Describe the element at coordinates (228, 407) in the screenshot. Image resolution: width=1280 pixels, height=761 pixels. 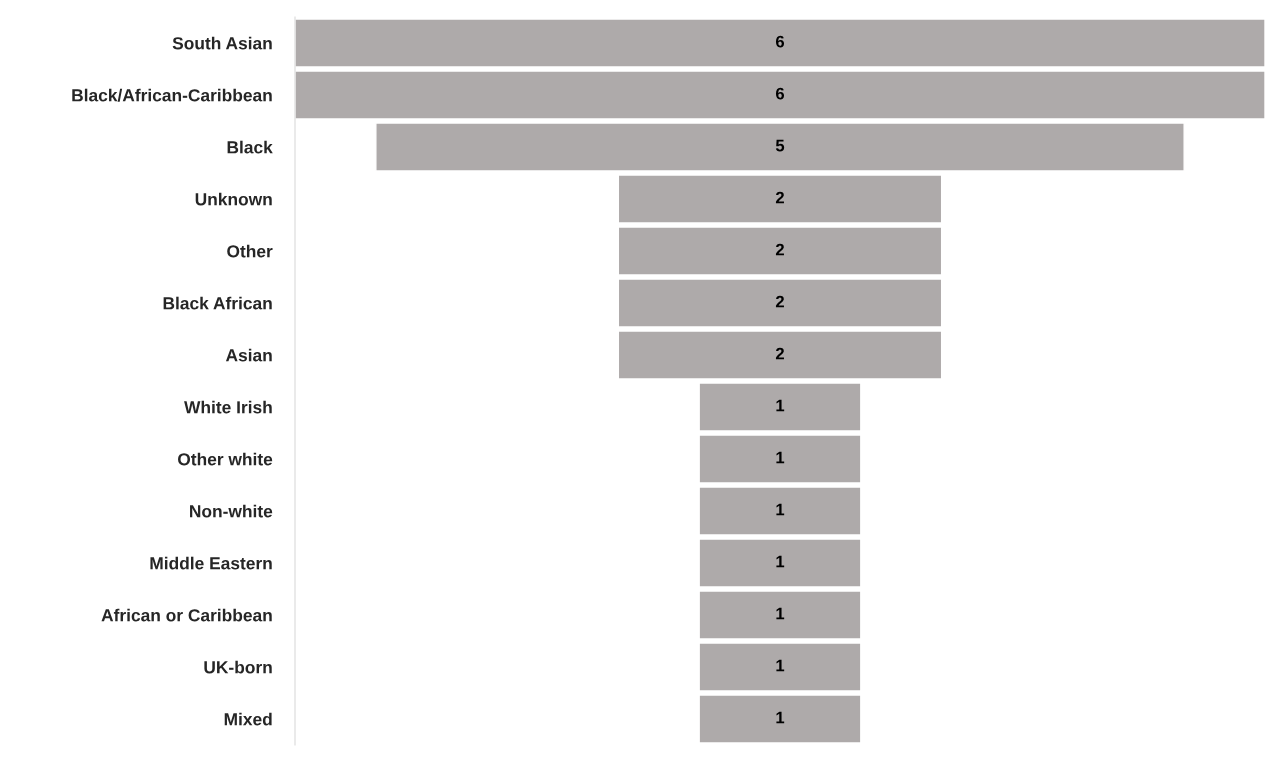
I see `category-label: White Irish` at that location.